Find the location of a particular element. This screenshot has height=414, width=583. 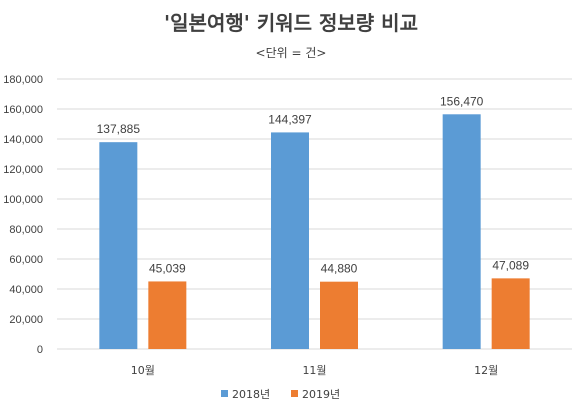

y-tick-label: 180,000 is located at coordinates (23, 80).